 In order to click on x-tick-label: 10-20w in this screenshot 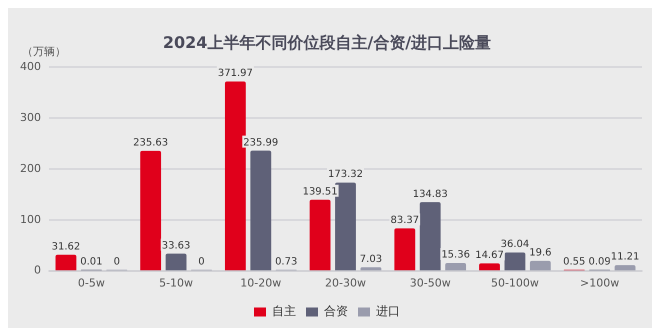, I will do `click(261, 283)`.